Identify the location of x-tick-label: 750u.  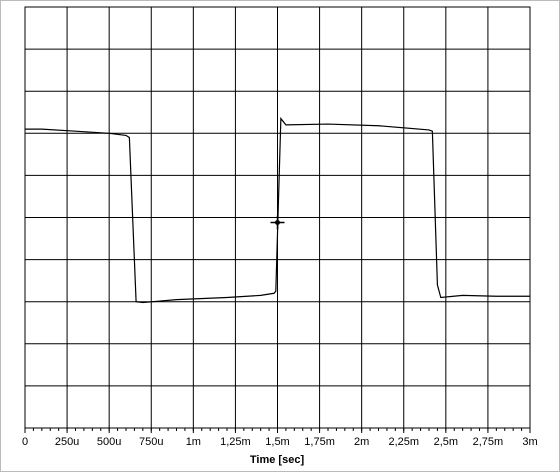
(151, 442).